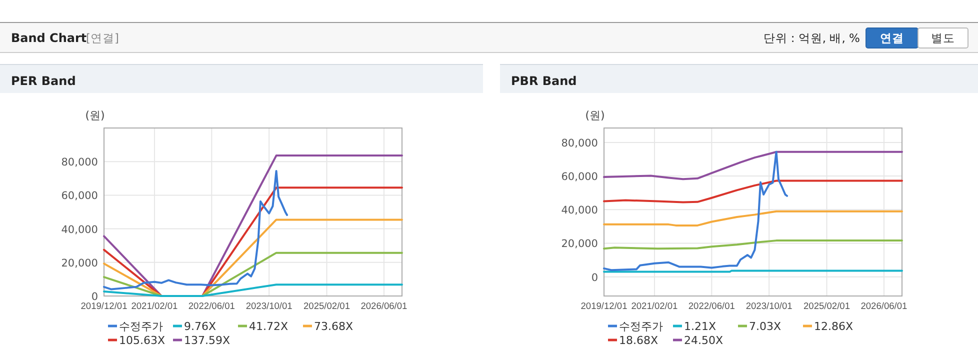 This screenshot has width=978, height=364. I want to click on legend-label: 1.21X, so click(700, 326).